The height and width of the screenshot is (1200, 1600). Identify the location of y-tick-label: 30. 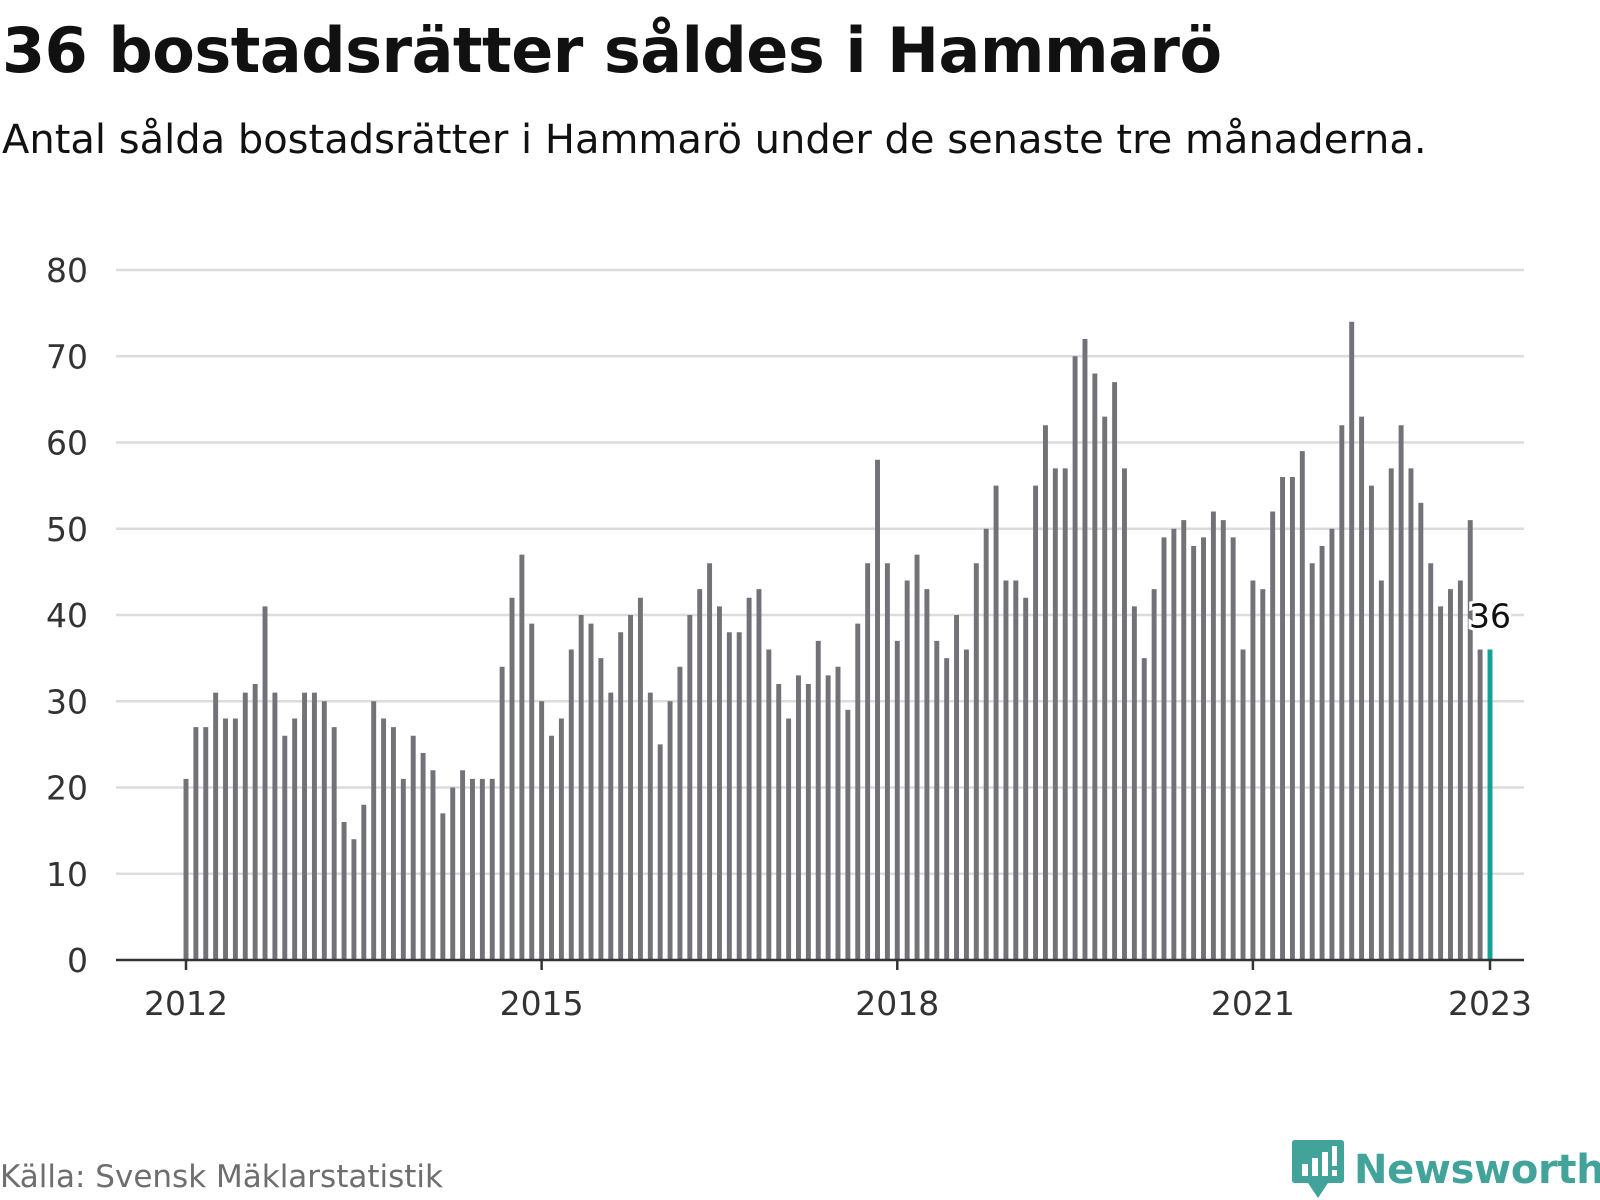
(67, 701).